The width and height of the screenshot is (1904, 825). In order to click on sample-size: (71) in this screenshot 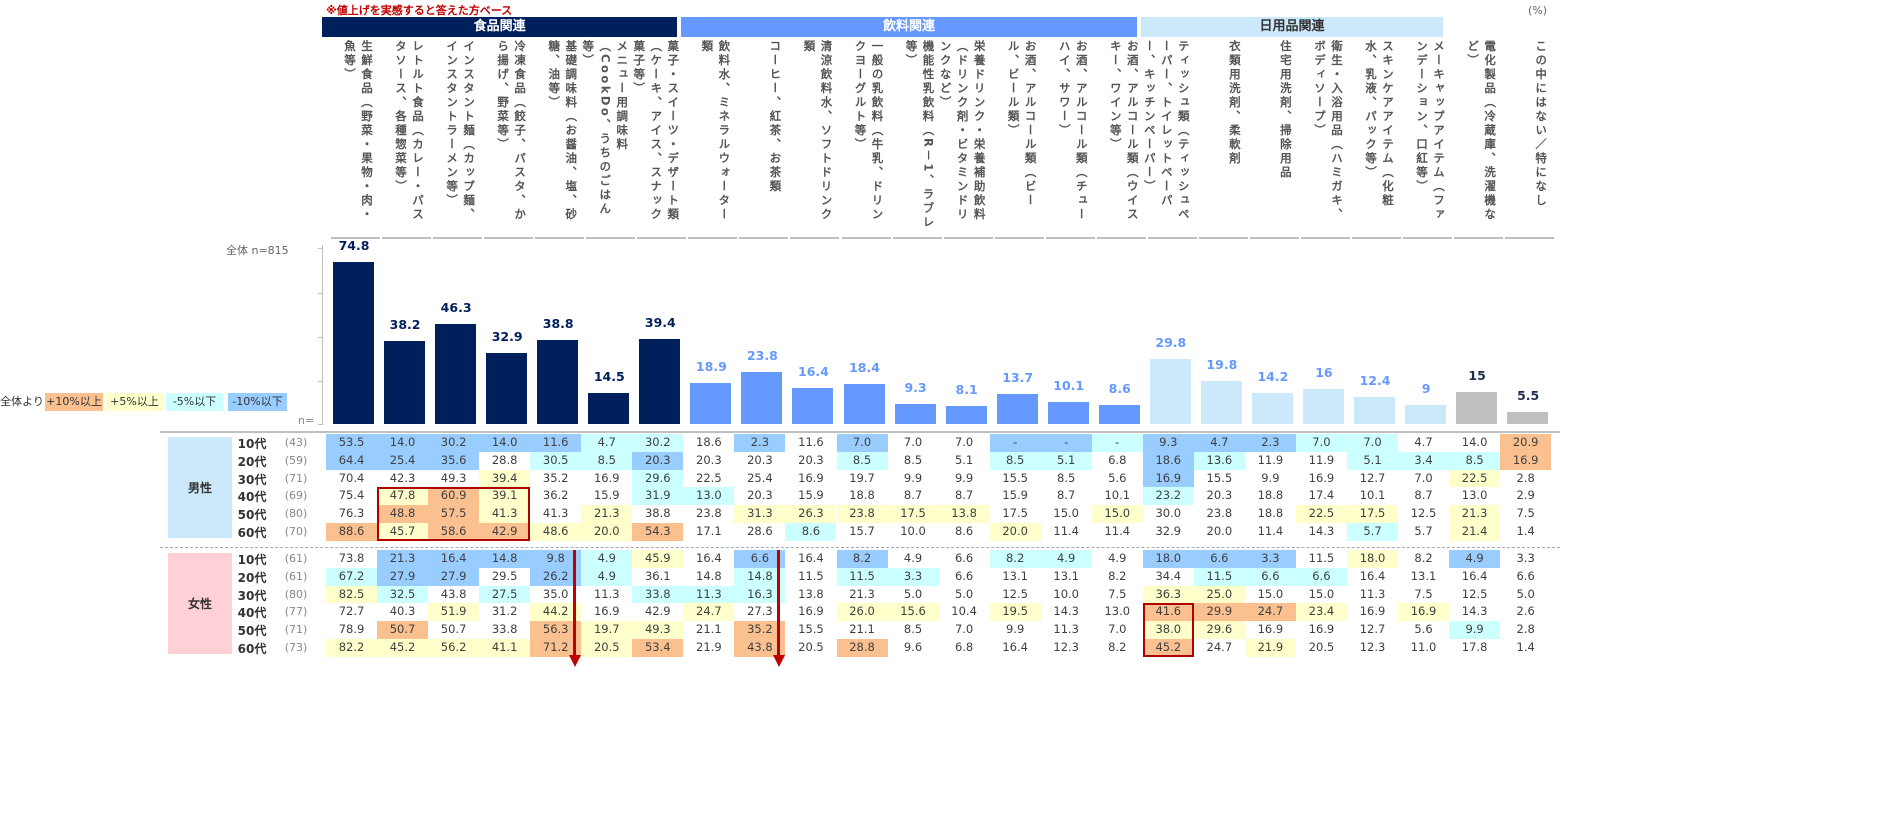, I will do `click(296, 478)`.